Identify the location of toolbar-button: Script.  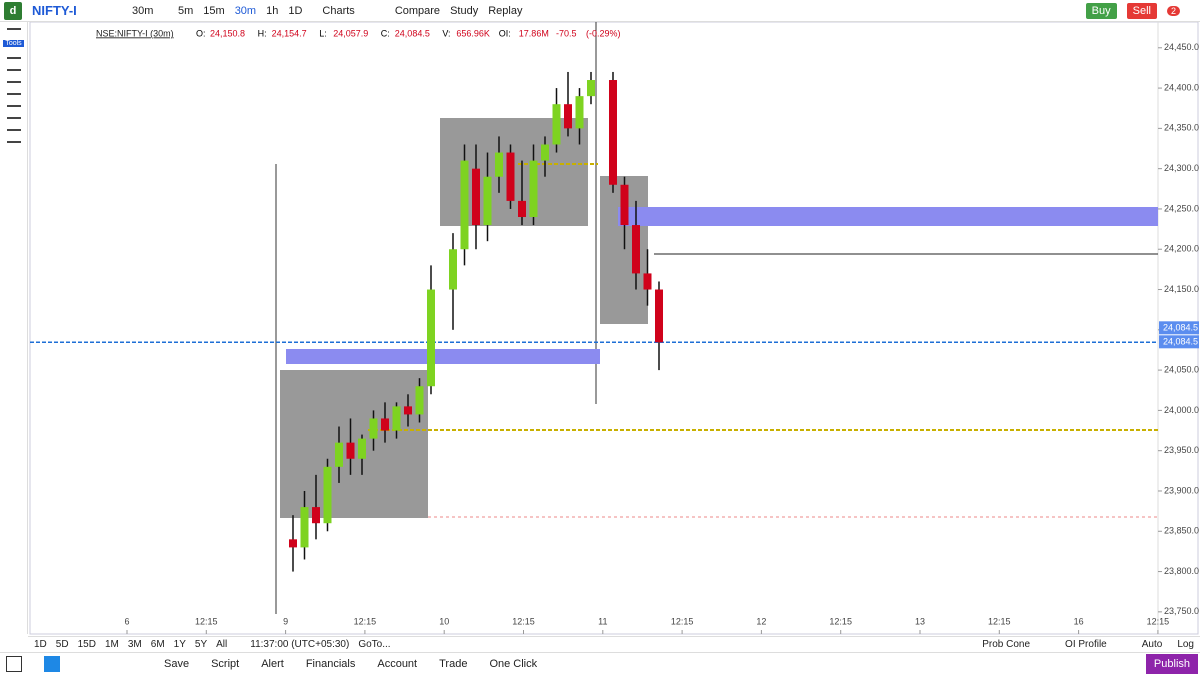
(225, 664).